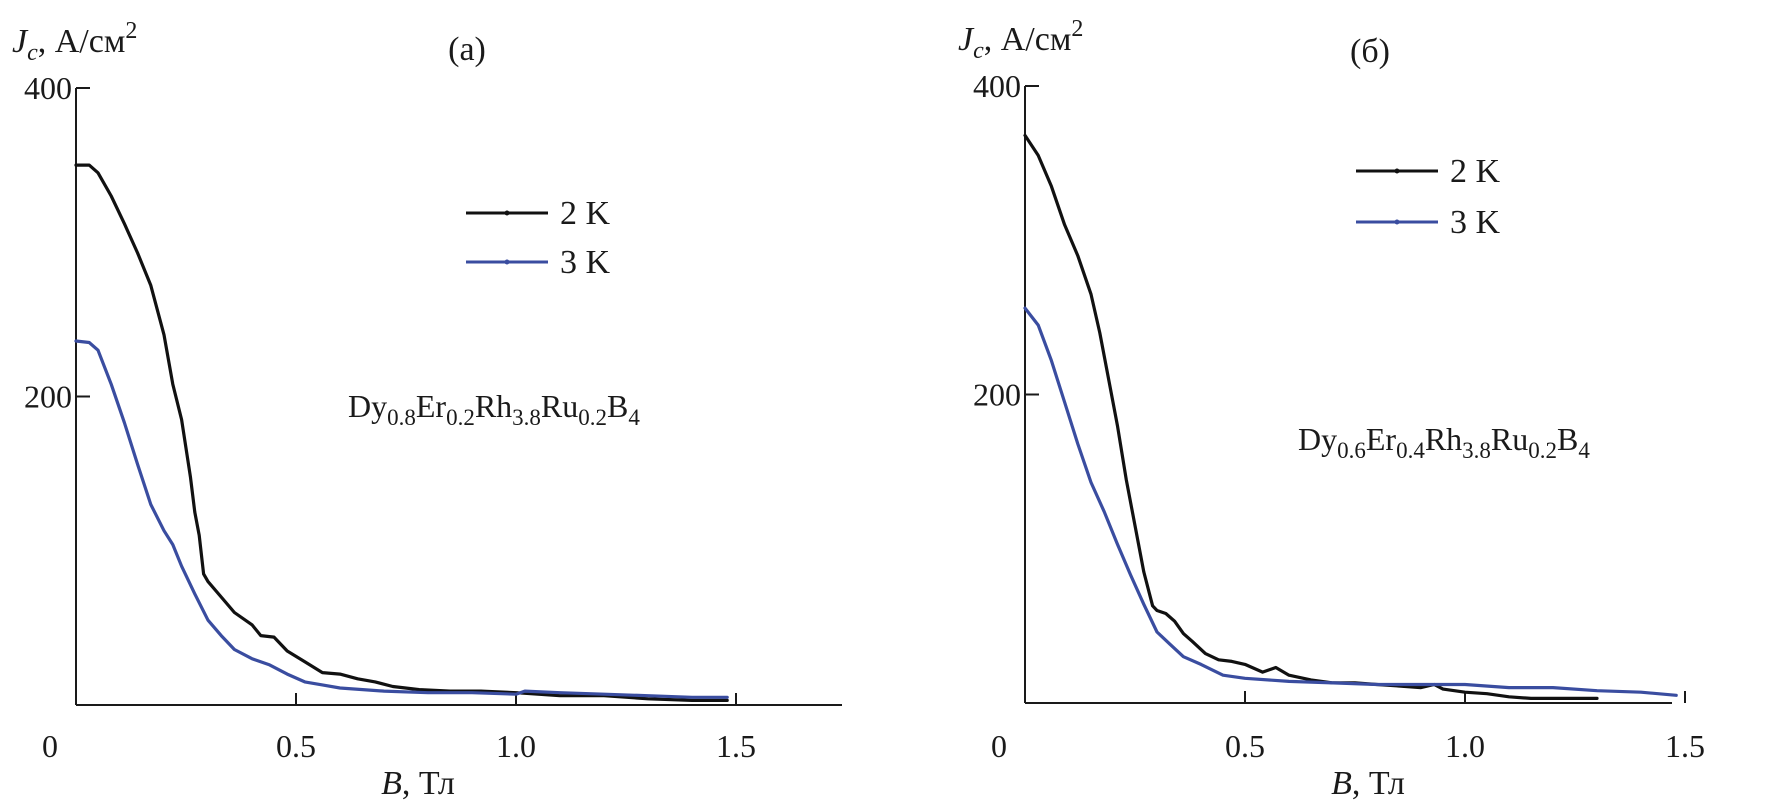  Describe the element at coordinates (467, 49) in the screenshot. I see `panel-label: (а)` at that location.